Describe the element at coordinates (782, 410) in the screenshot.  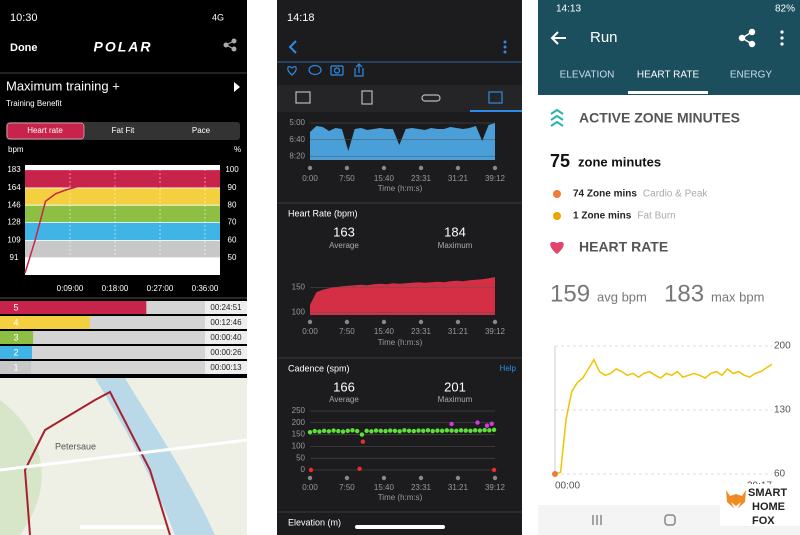
I see `y-tick-label: 130` at that location.